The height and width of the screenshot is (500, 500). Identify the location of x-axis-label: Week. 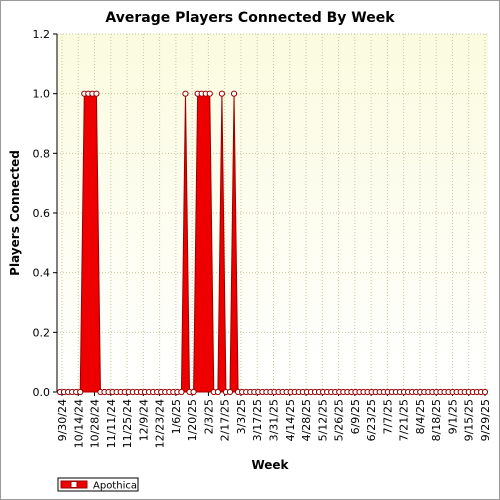
(270, 465).